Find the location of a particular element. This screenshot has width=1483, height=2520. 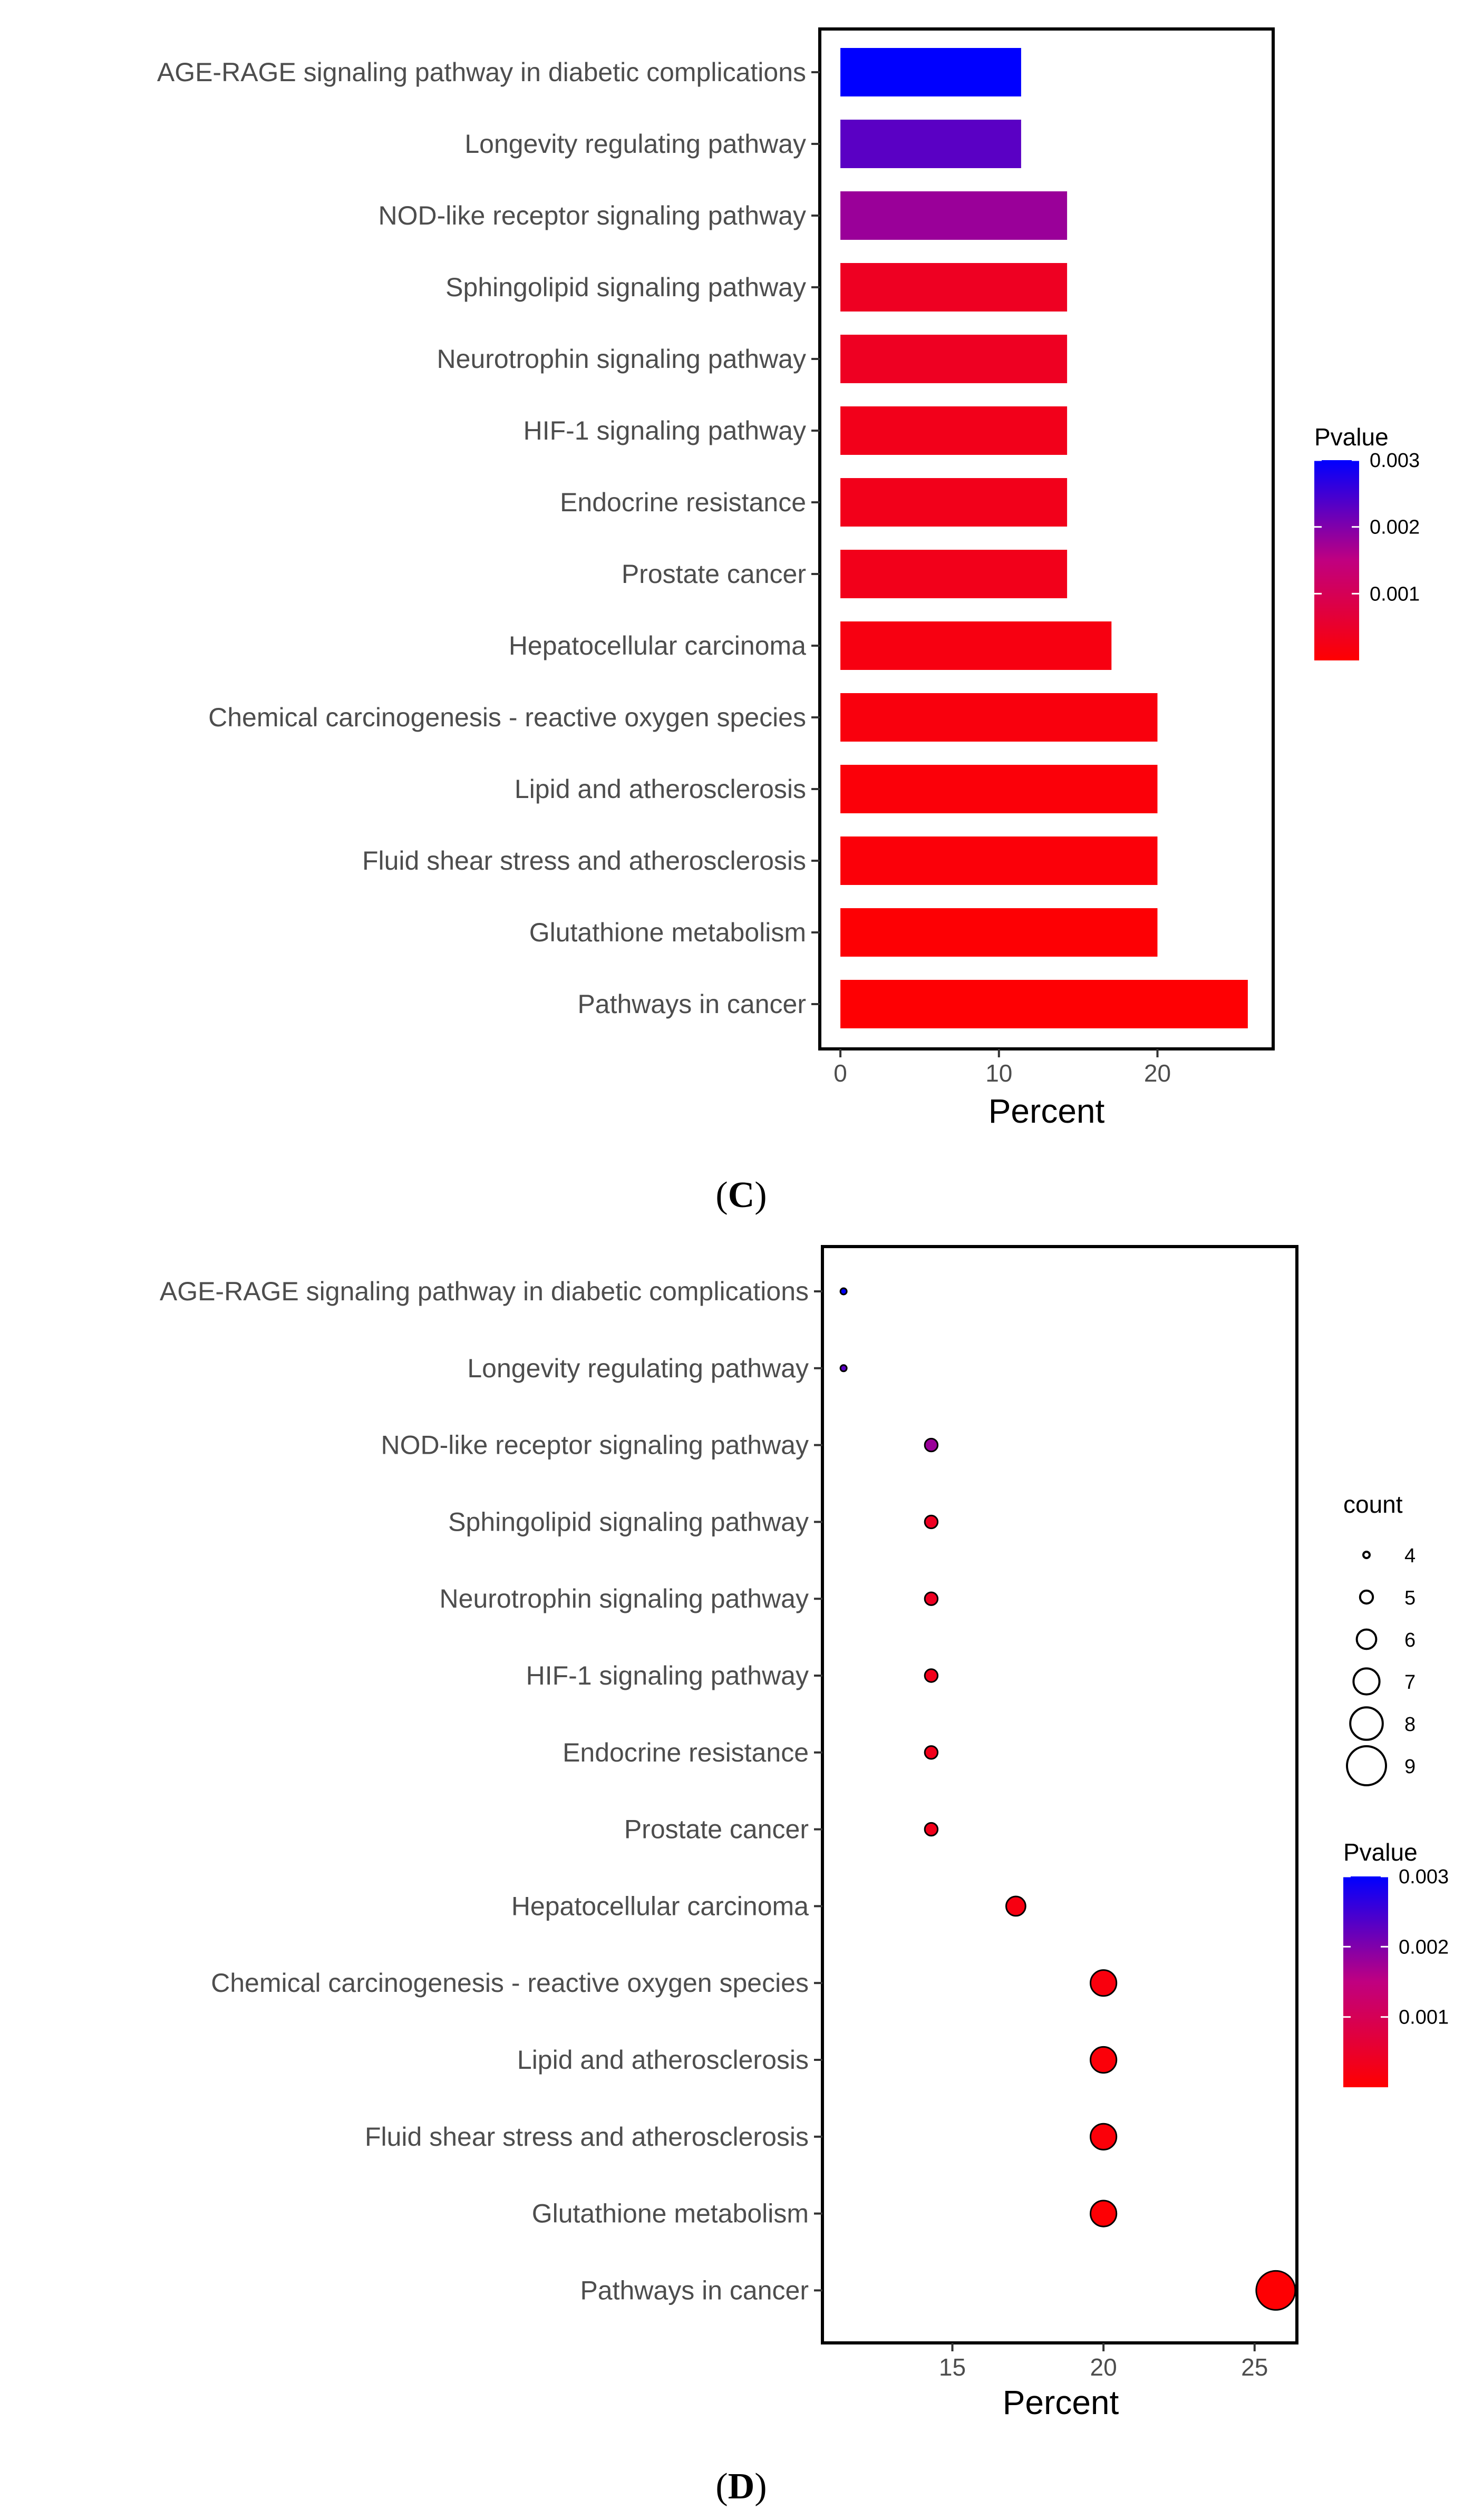

panel-d-frame is located at coordinates (1059, 1794).